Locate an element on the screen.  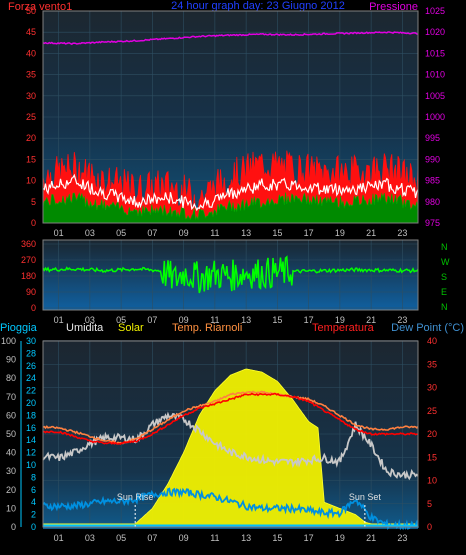
top-left-tick-label: 40 is located at coordinates (31, 53).